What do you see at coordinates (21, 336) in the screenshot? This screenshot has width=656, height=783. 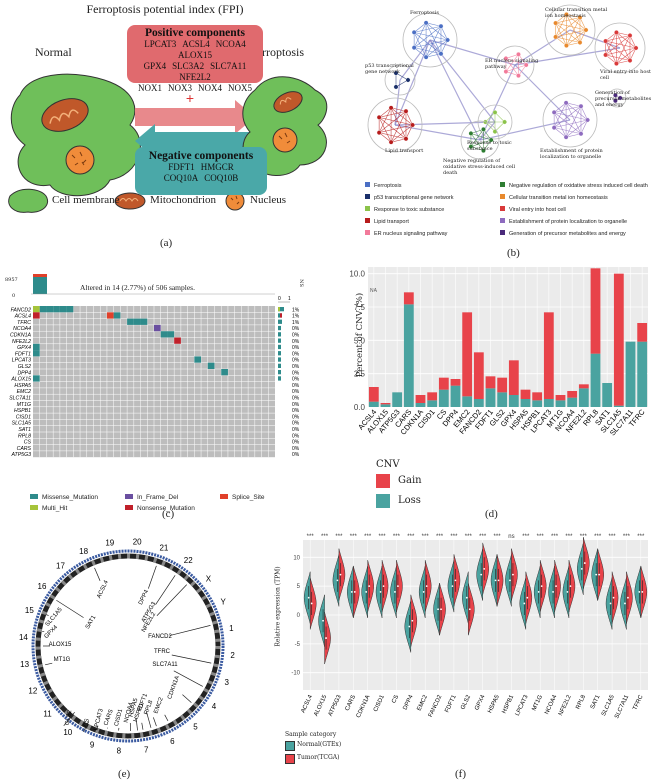 I see `gene-label: CDKN1A` at bounding box center [21, 336].